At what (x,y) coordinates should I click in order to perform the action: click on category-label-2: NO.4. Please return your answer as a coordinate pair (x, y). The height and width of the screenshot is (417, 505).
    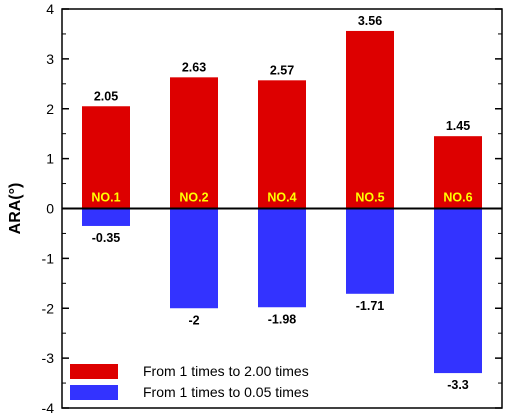
    Looking at the image, I should click on (281, 198).